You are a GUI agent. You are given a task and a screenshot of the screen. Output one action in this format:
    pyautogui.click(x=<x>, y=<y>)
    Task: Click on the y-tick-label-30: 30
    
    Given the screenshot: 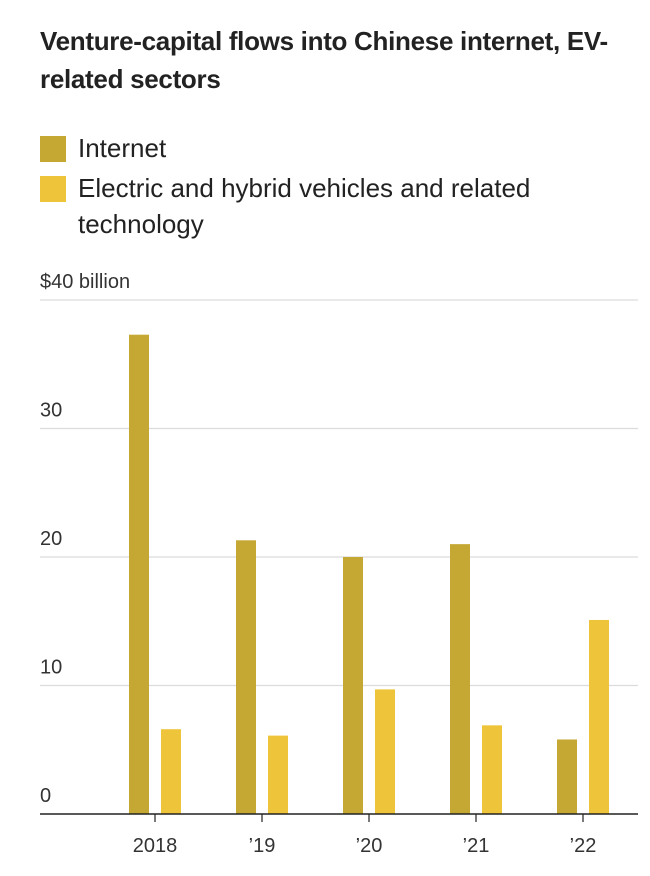 What is the action you would take?
    pyautogui.click(x=51, y=411)
    